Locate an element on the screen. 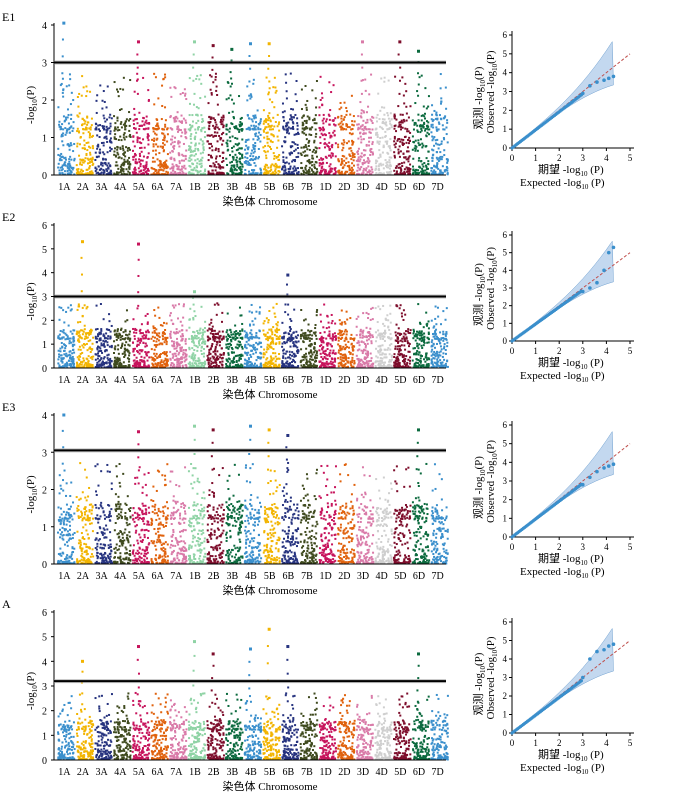 The image size is (679, 802). chromosome-label: 7A is located at coordinates (176, 380).